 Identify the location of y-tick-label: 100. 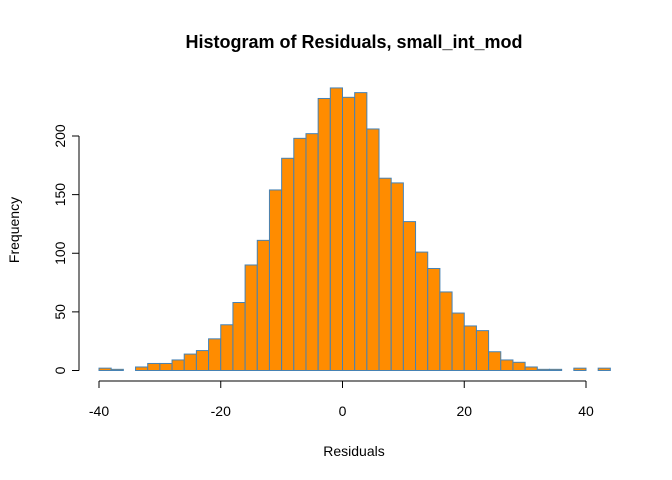
(60, 253).